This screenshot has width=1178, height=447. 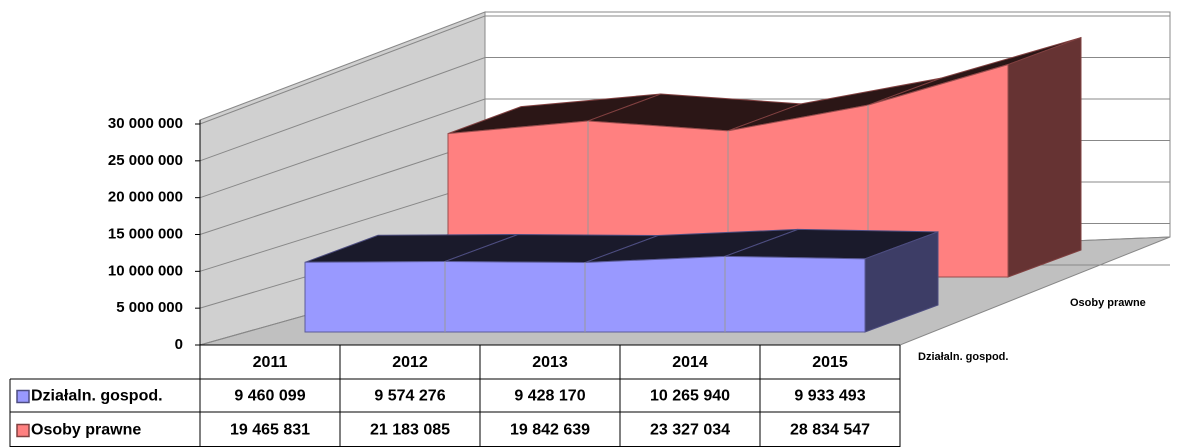 I want to click on y-tick-label: 30 000 000, so click(x=145, y=123).